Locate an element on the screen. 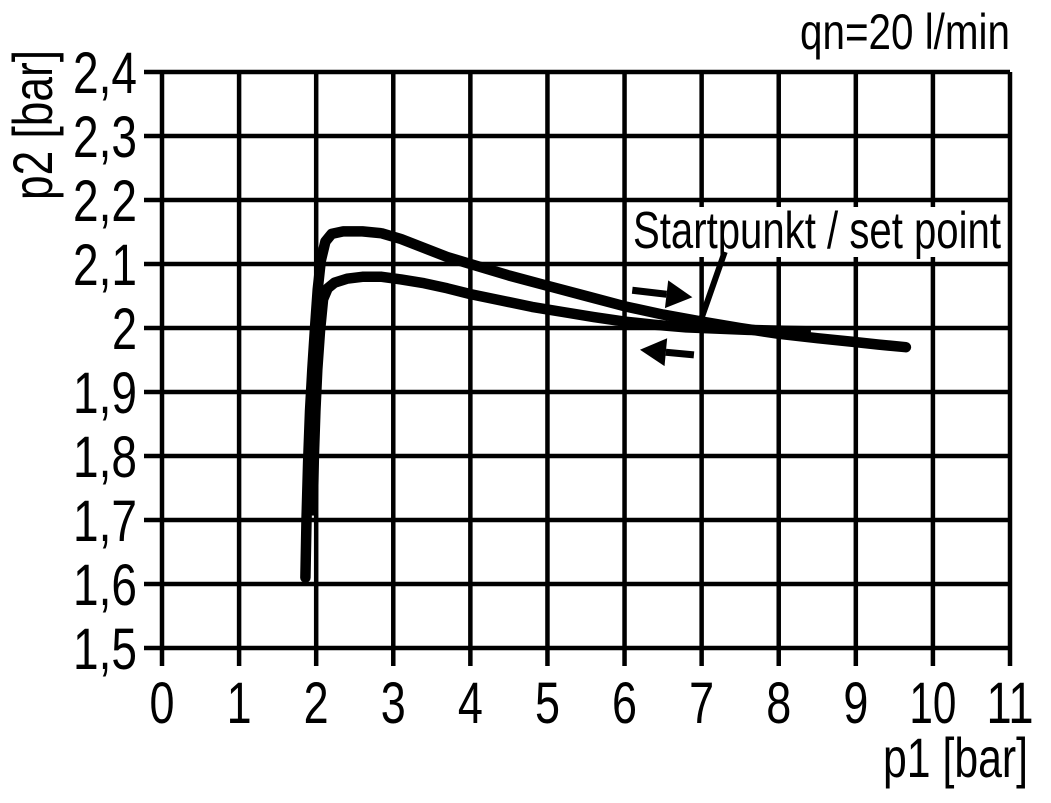 The width and height of the screenshot is (1051, 803). x-tick-label: 1 is located at coordinates (239, 703).